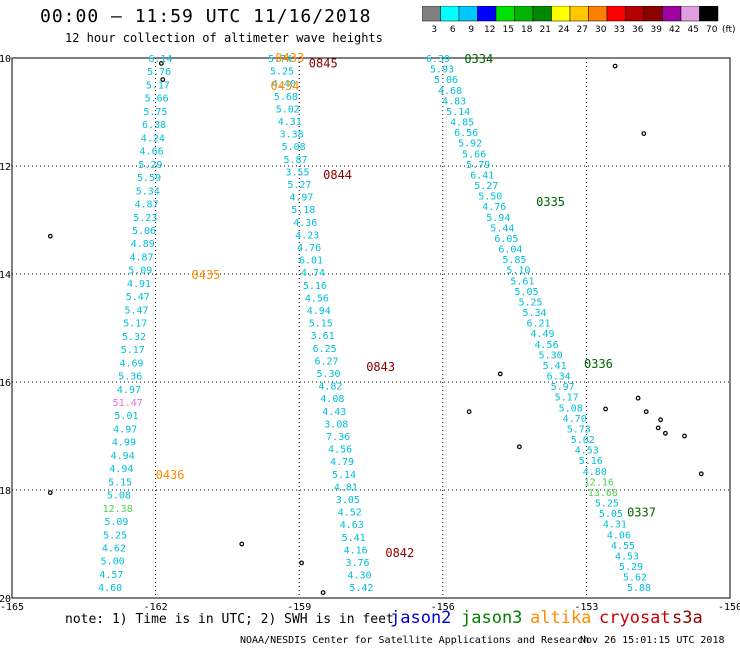 The height and width of the screenshot is (650, 740). Describe the element at coordinates (587, 451) in the screenshot. I see `wave-height-value: 4.53` at that location.